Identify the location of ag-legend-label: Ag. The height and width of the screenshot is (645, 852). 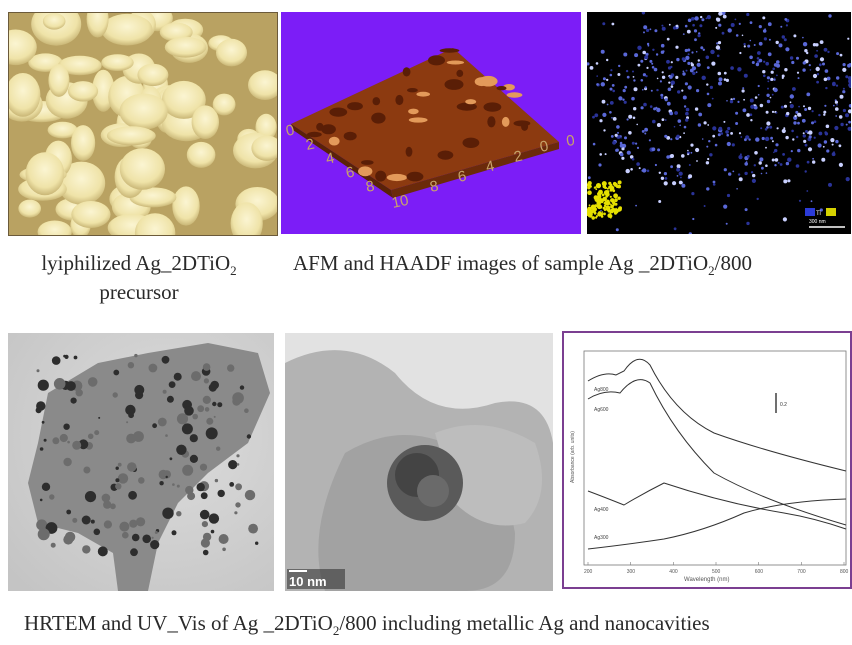
(840, 214).